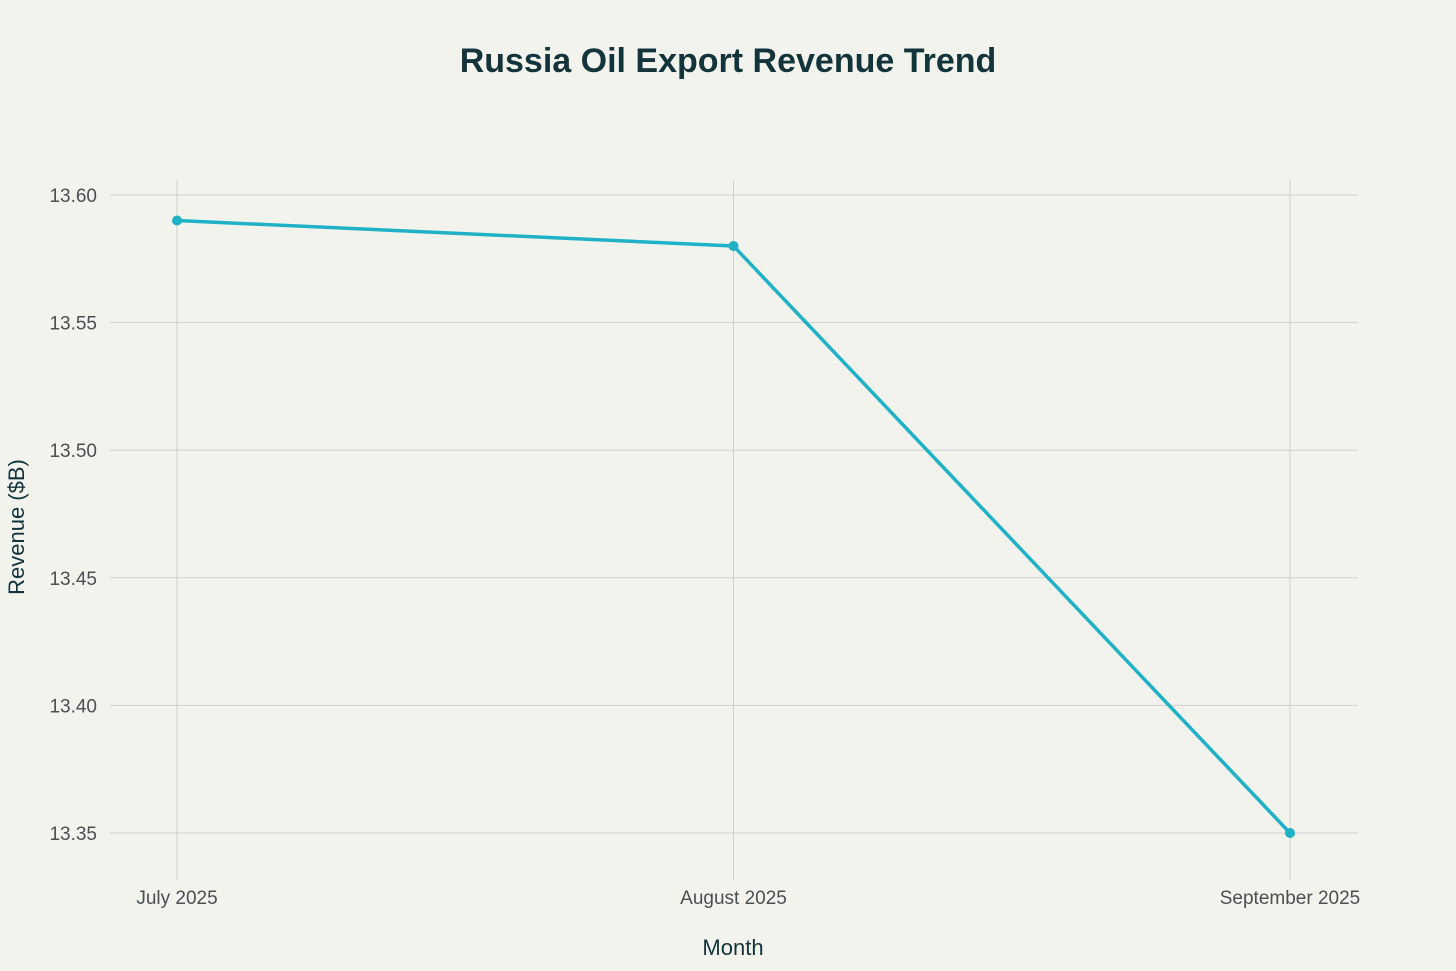  What do you see at coordinates (16, 527) in the screenshot?
I see `y-axis-label: Revenue ($B)` at bounding box center [16, 527].